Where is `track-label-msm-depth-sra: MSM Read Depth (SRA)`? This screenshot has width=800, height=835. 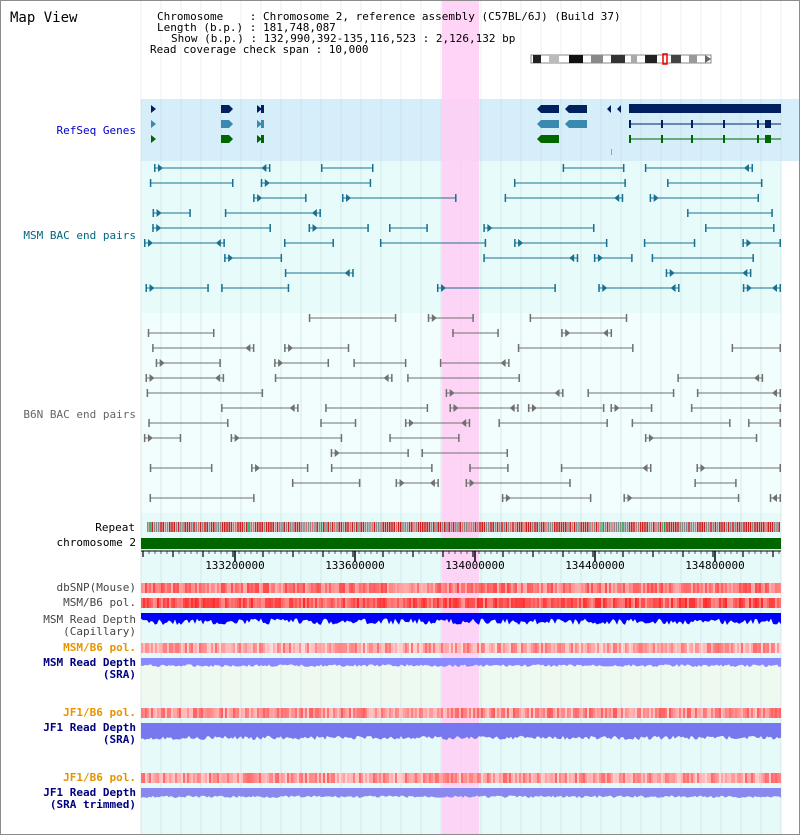 track-label-msm-depth-sra: MSM Read Depth (SRA) is located at coordinates (89, 668).